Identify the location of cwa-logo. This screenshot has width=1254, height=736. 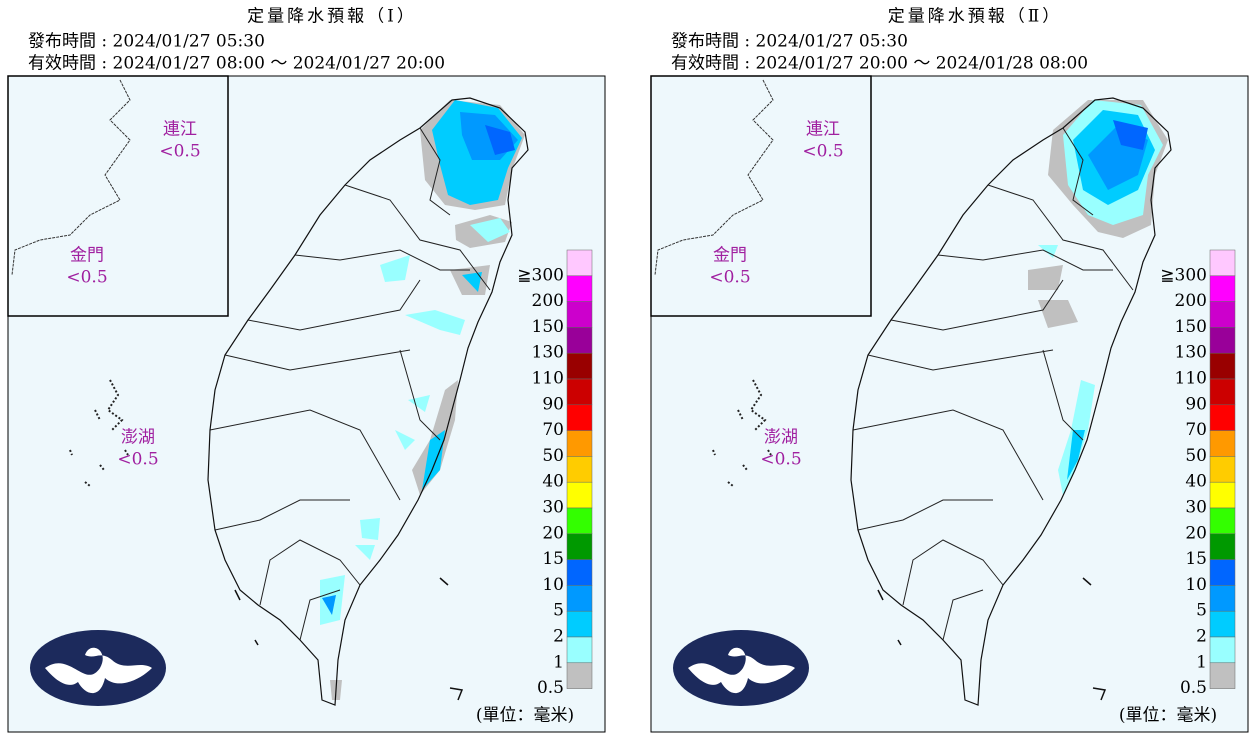
(741, 668).